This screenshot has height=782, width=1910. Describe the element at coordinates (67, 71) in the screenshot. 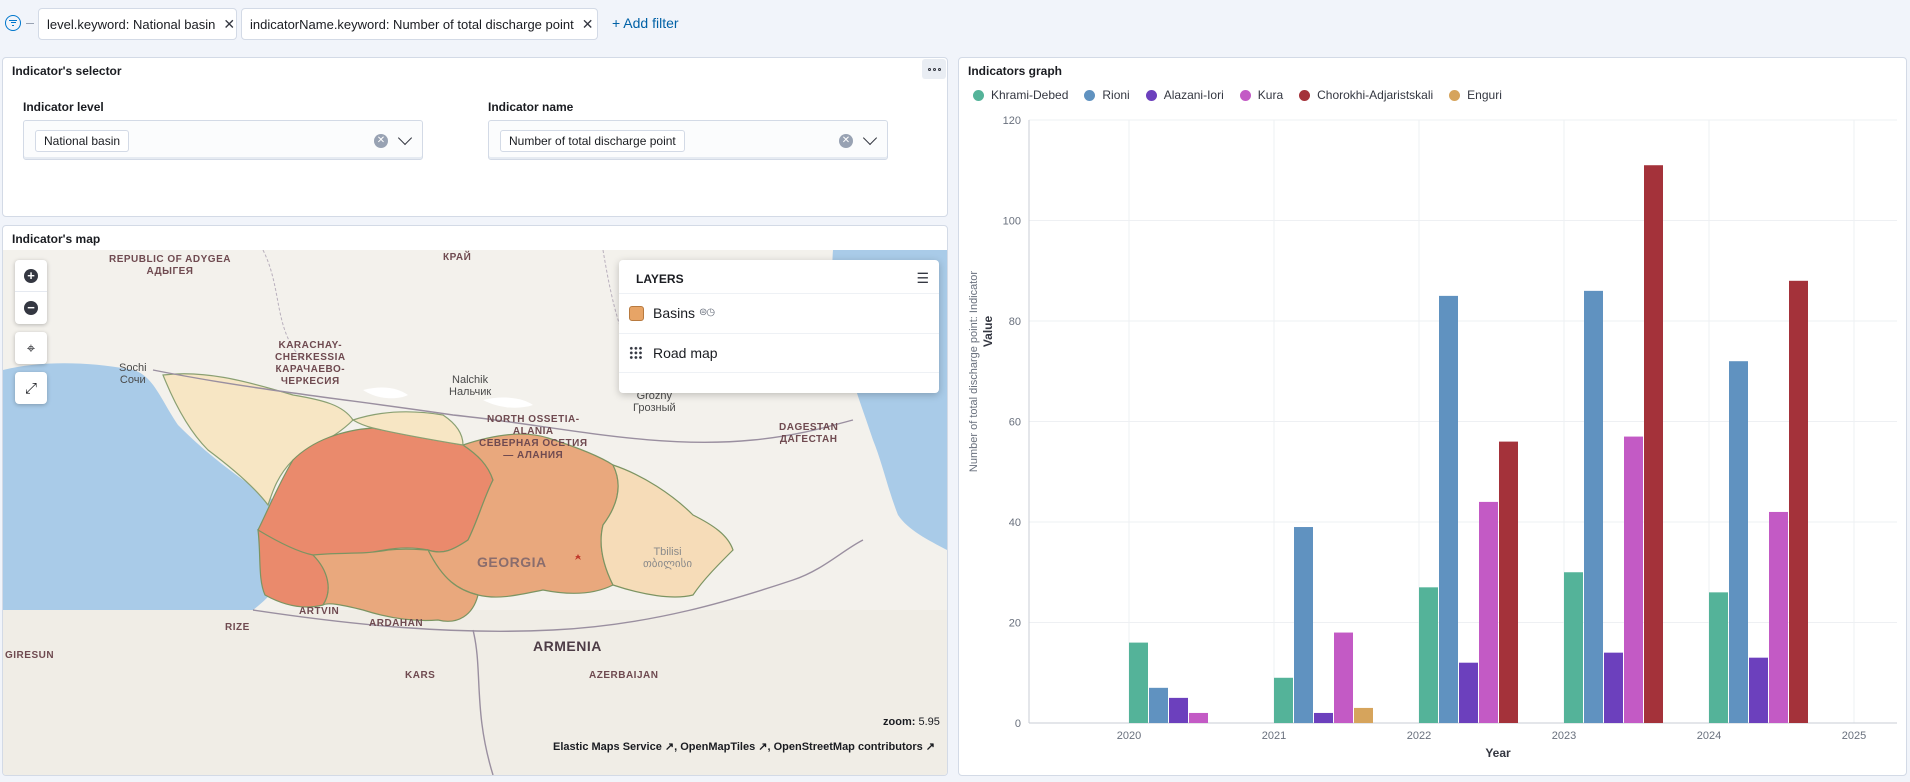

I see `panel-title: Indicator's selector` at that location.